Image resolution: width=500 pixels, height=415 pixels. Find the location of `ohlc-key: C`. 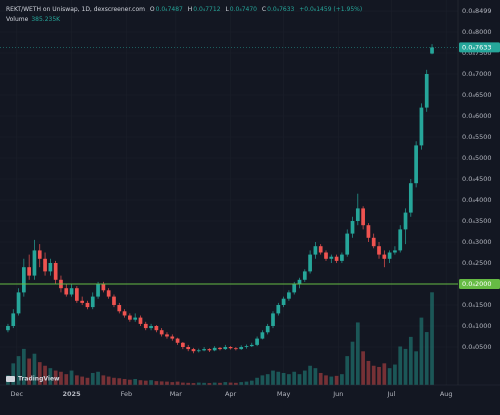

ohlc-key: C is located at coordinates (264, 9).